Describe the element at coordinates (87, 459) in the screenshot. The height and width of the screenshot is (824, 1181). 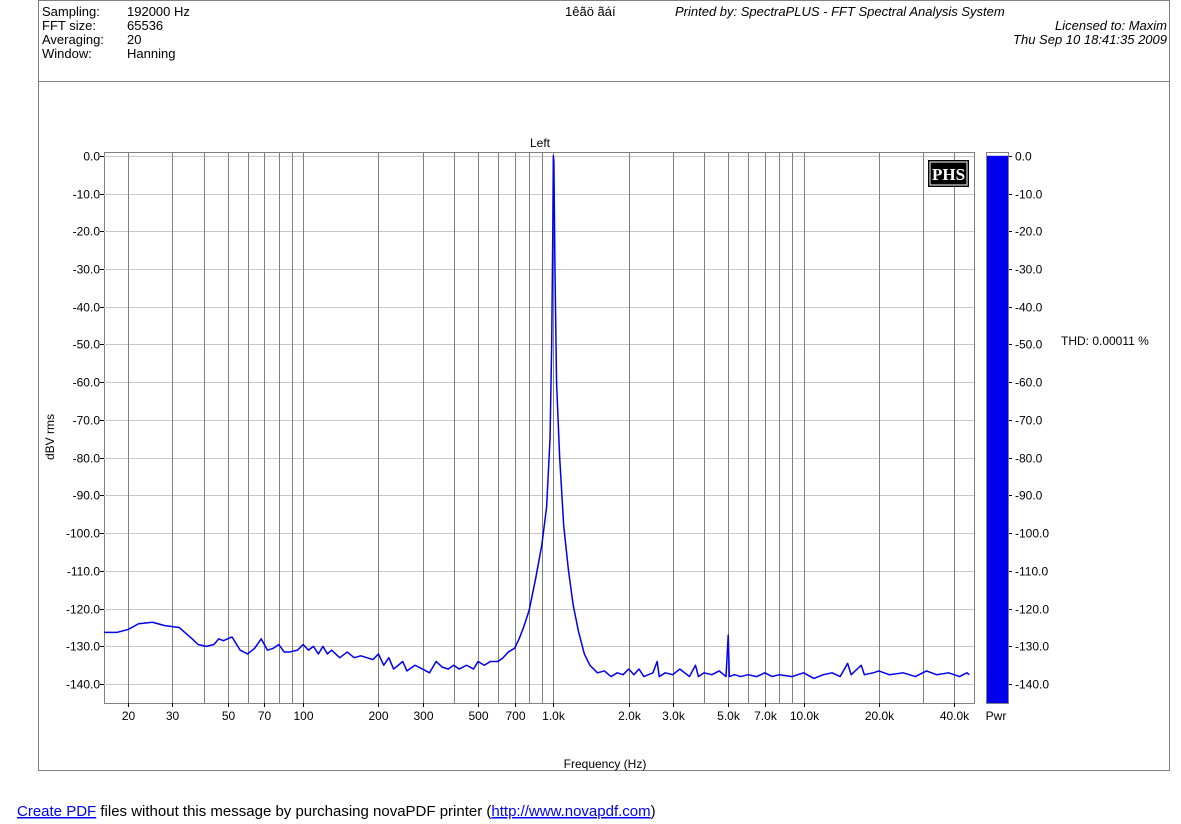
I see `y-tick-label: -80.0` at that location.